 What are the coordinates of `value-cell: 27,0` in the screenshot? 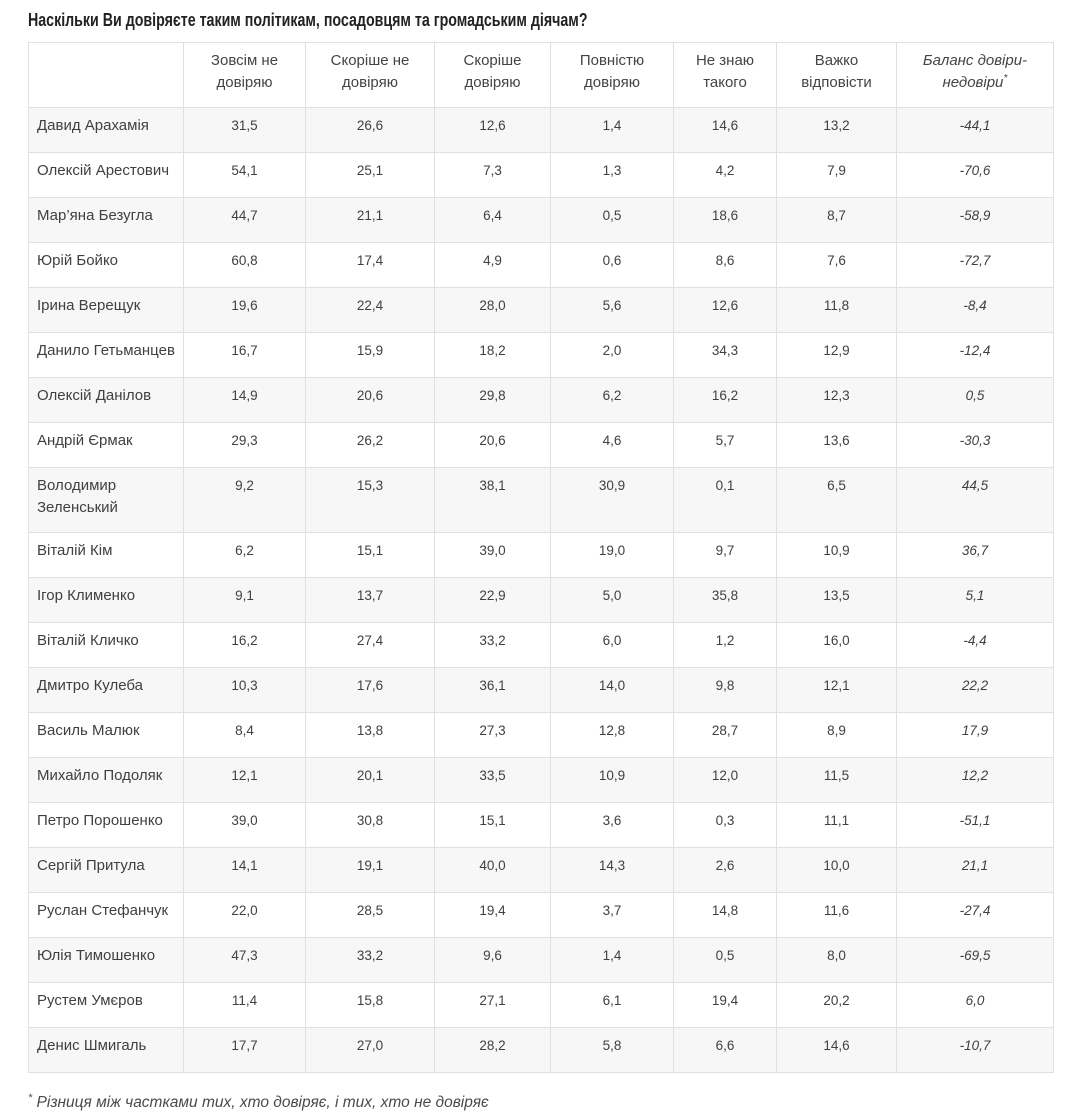 It's located at (370, 1050).